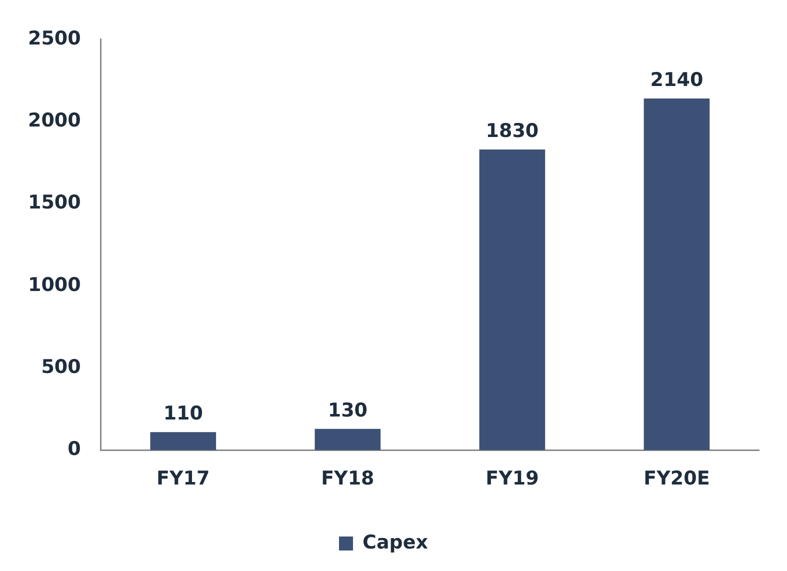 Image resolution: width=787 pixels, height=571 pixels. Describe the element at coordinates (677, 479) in the screenshot. I see `x-tick-label: FY20E` at that location.